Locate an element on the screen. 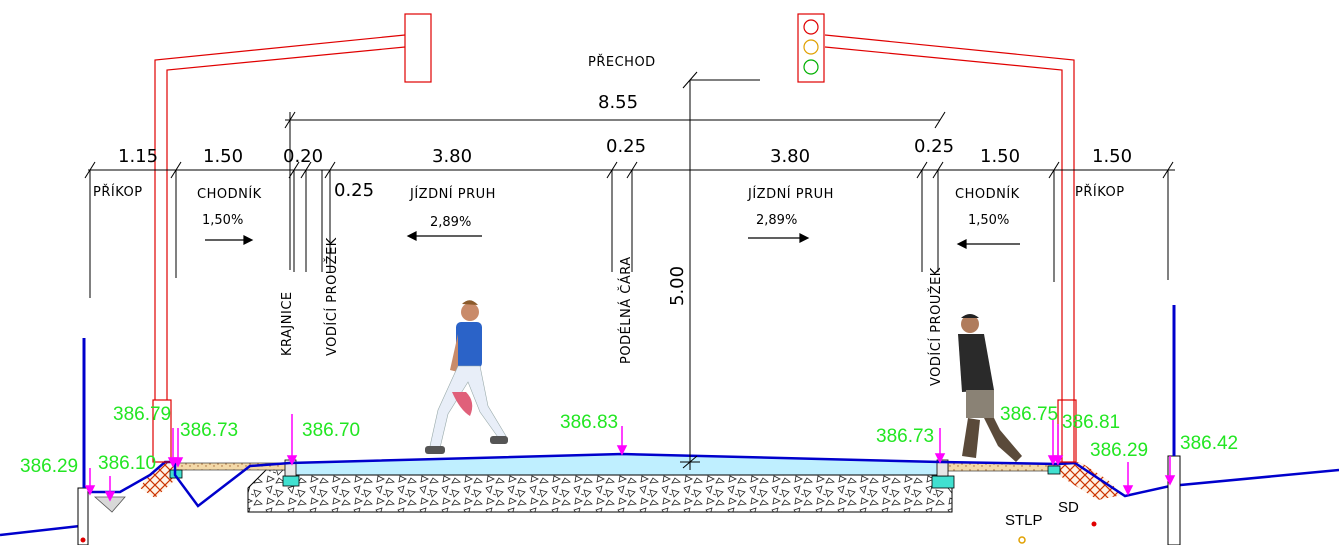 The width and height of the screenshot is (1339, 545). zone-prikop-left: PŘÍKOP is located at coordinates (118, 192).